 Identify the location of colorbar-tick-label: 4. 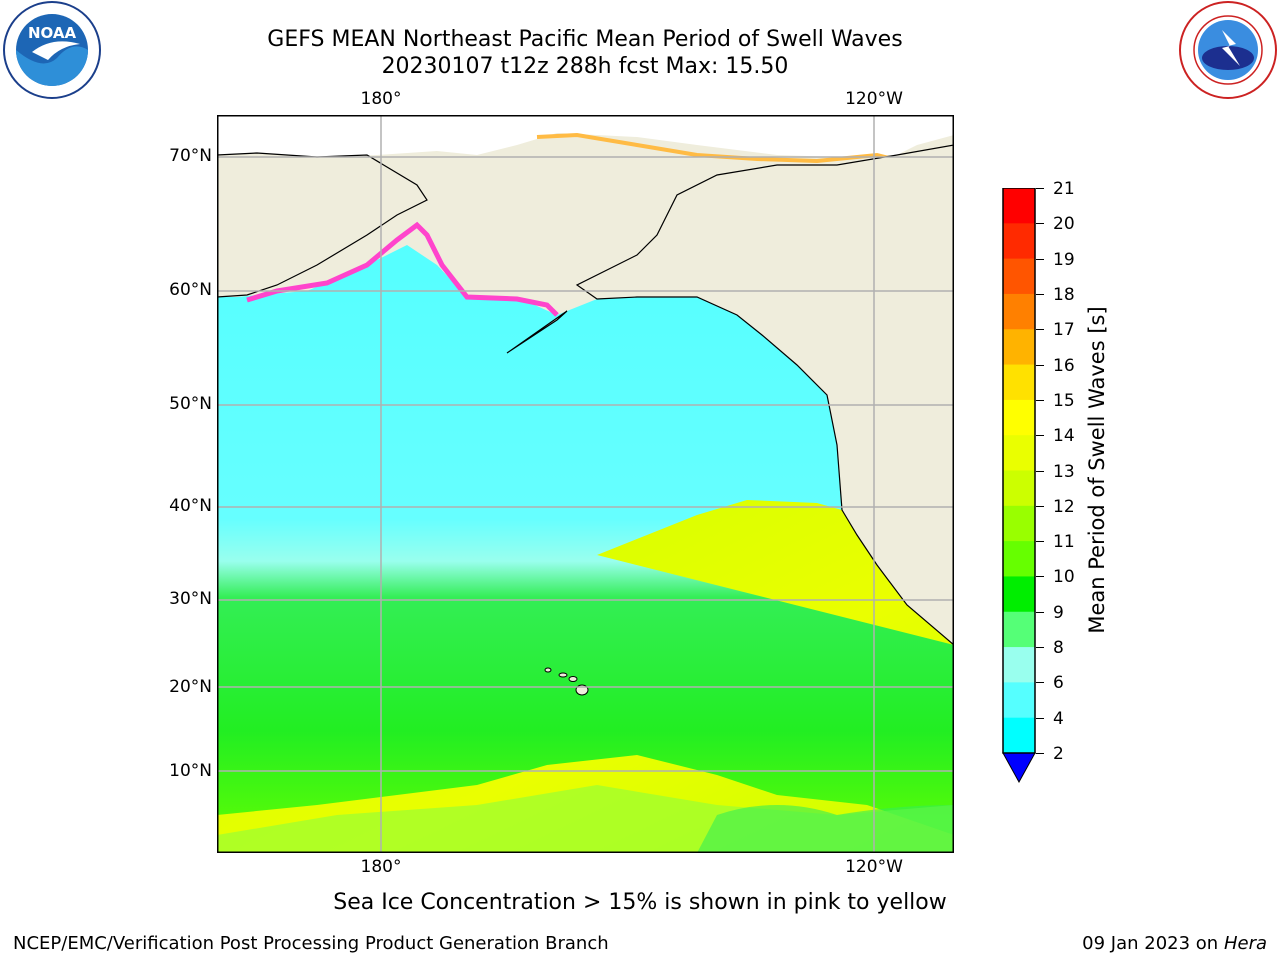
(1058, 718).